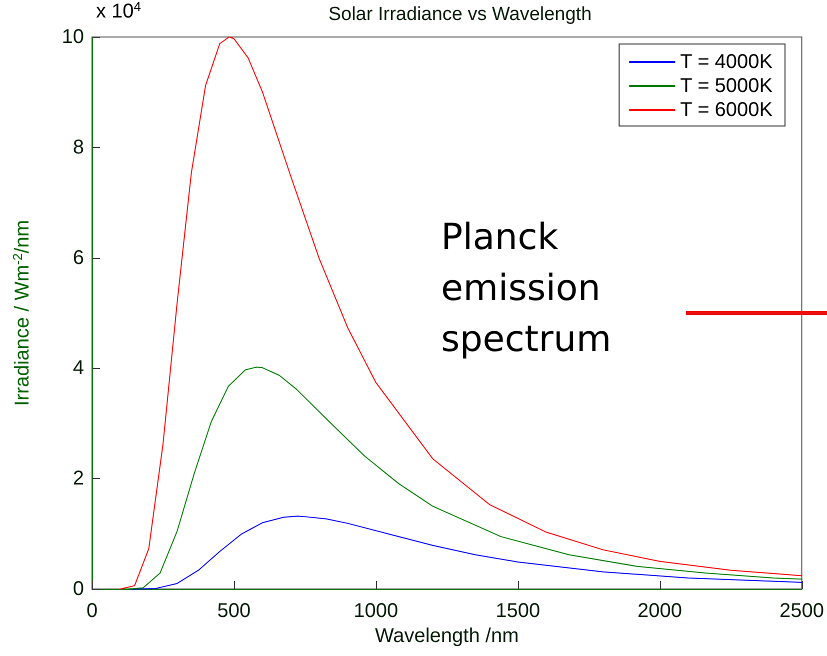 The height and width of the screenshot is (656, 827). What do you see at coordinates (526, 288) in the screenshot?
I see `annotation: Planck emission spectrum` at bounding box center [526, 288].